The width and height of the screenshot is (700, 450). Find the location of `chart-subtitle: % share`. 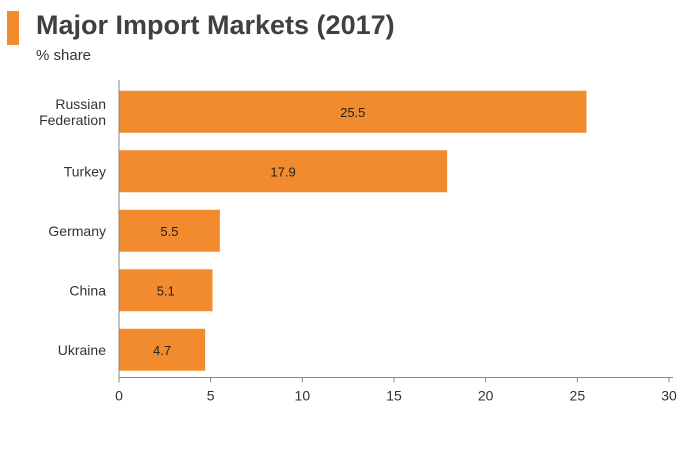

chart-subtitle: % share is located at coordinates (64, 55).